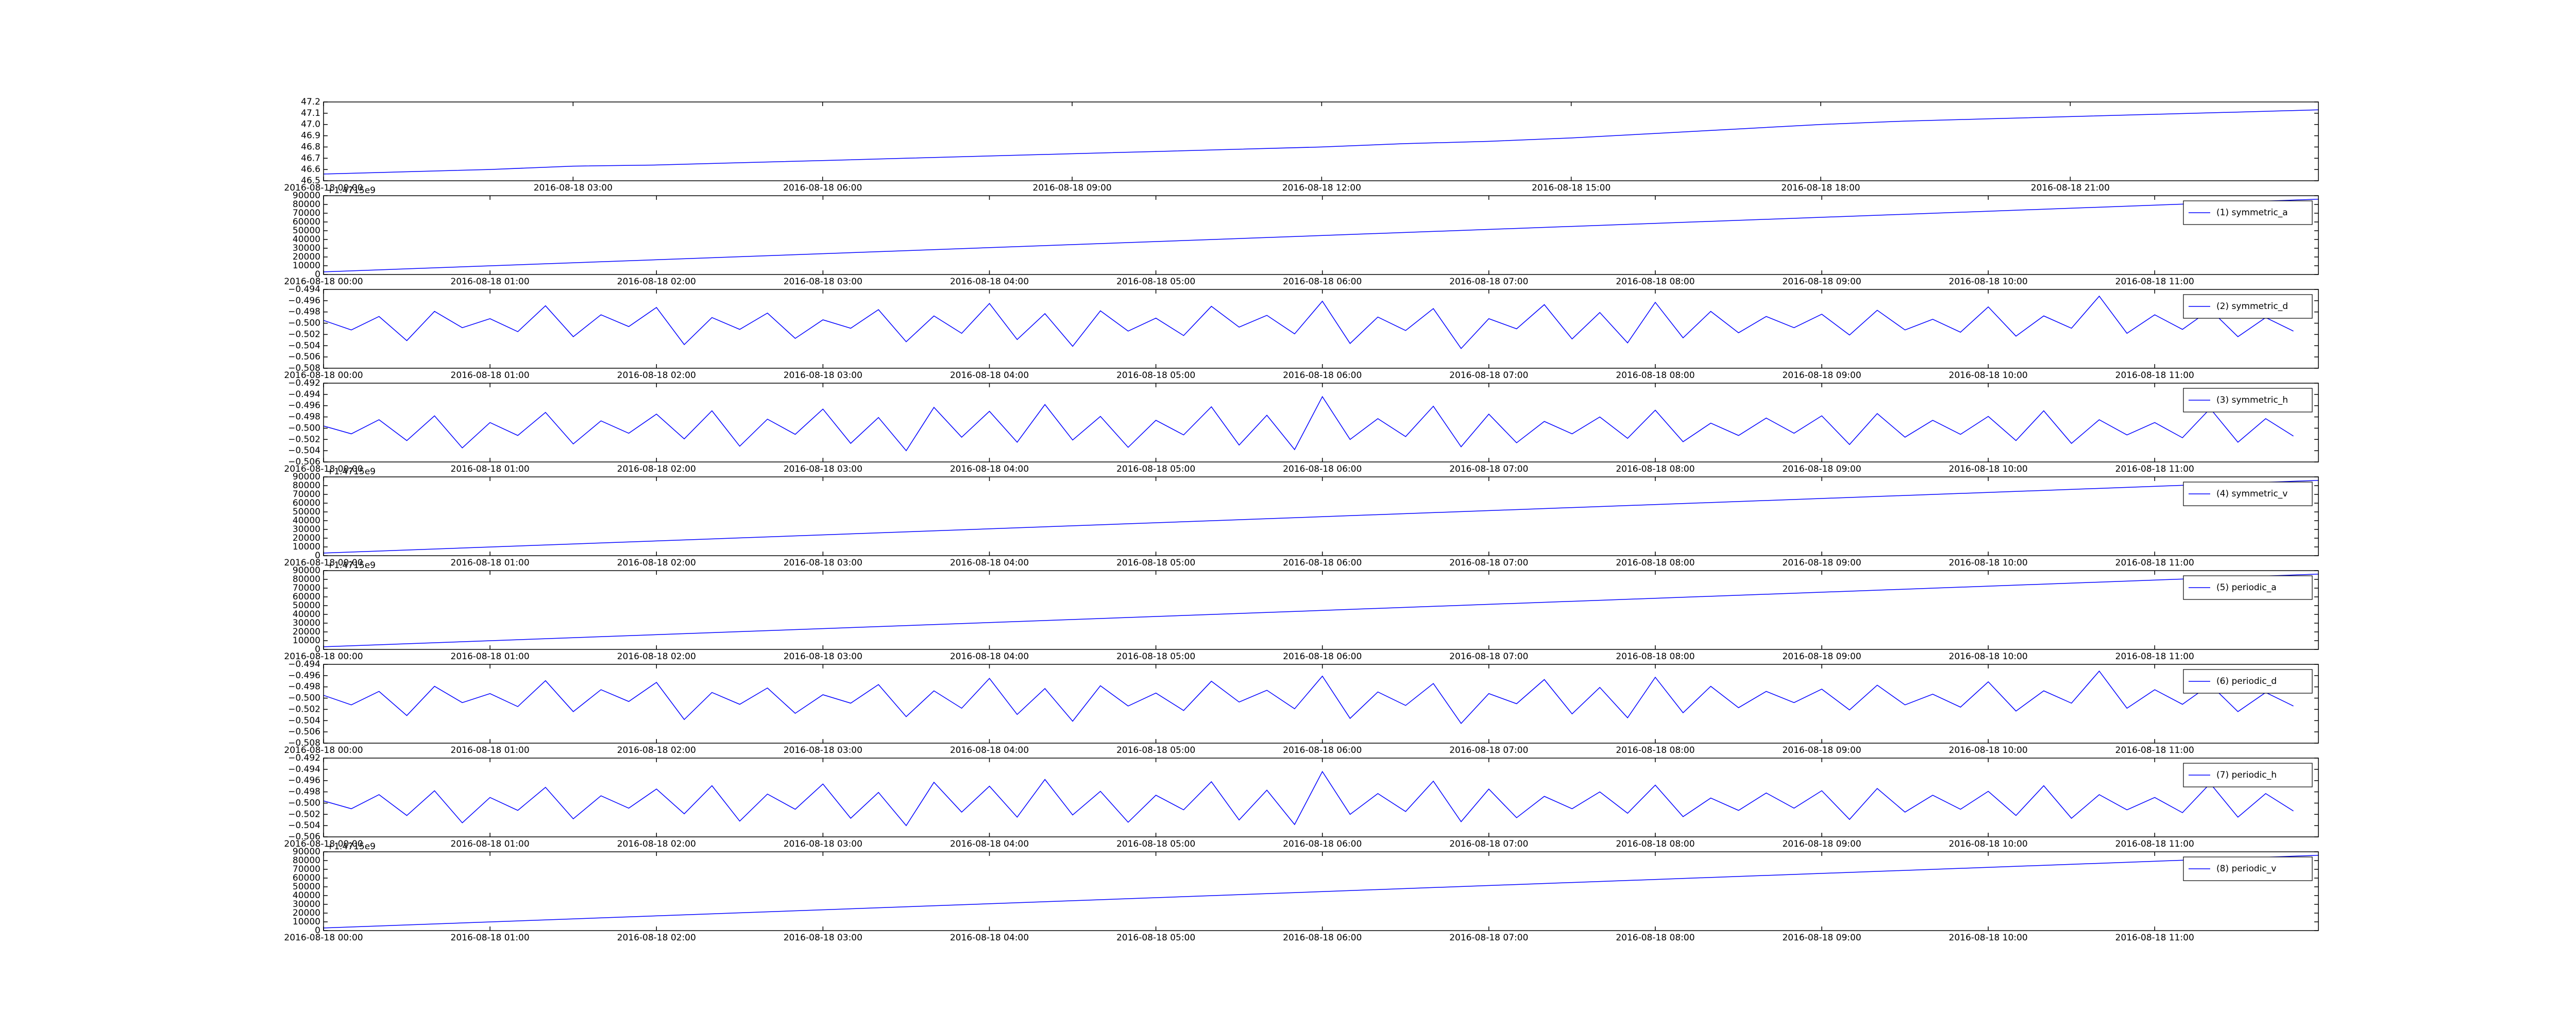 The image size is (2576, 1030). Describe the element at coordinates (304, 439) in the screenshot. I see `y-tick-label: −0.502` at that location.